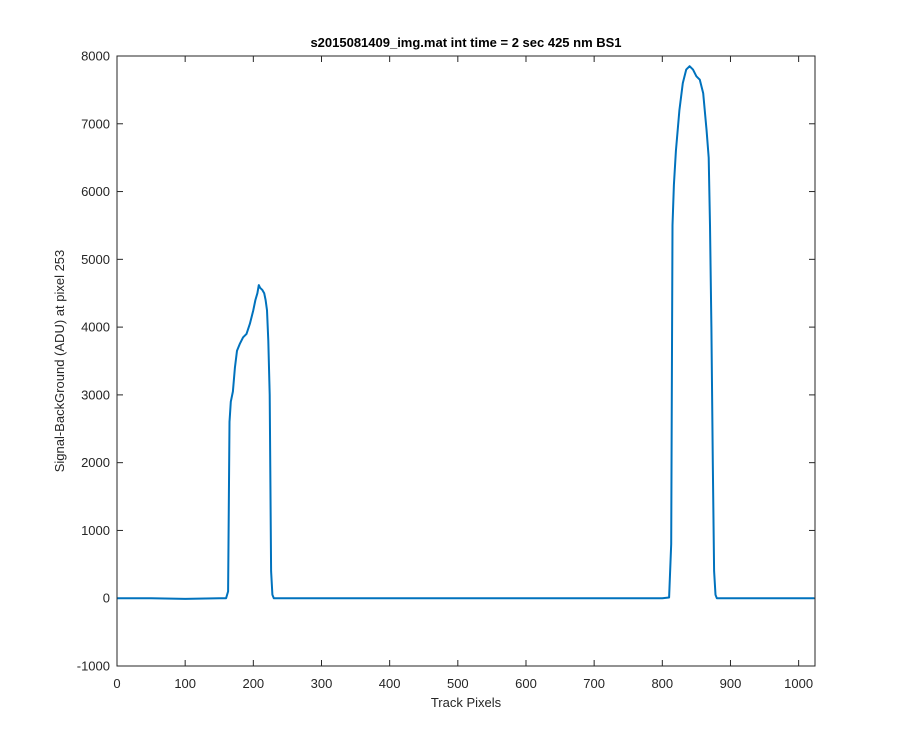  What do you see at coordinates (798, 683) in the screenshot?
I see `x-tick-label: 1000` at bounding box center [798, 683].